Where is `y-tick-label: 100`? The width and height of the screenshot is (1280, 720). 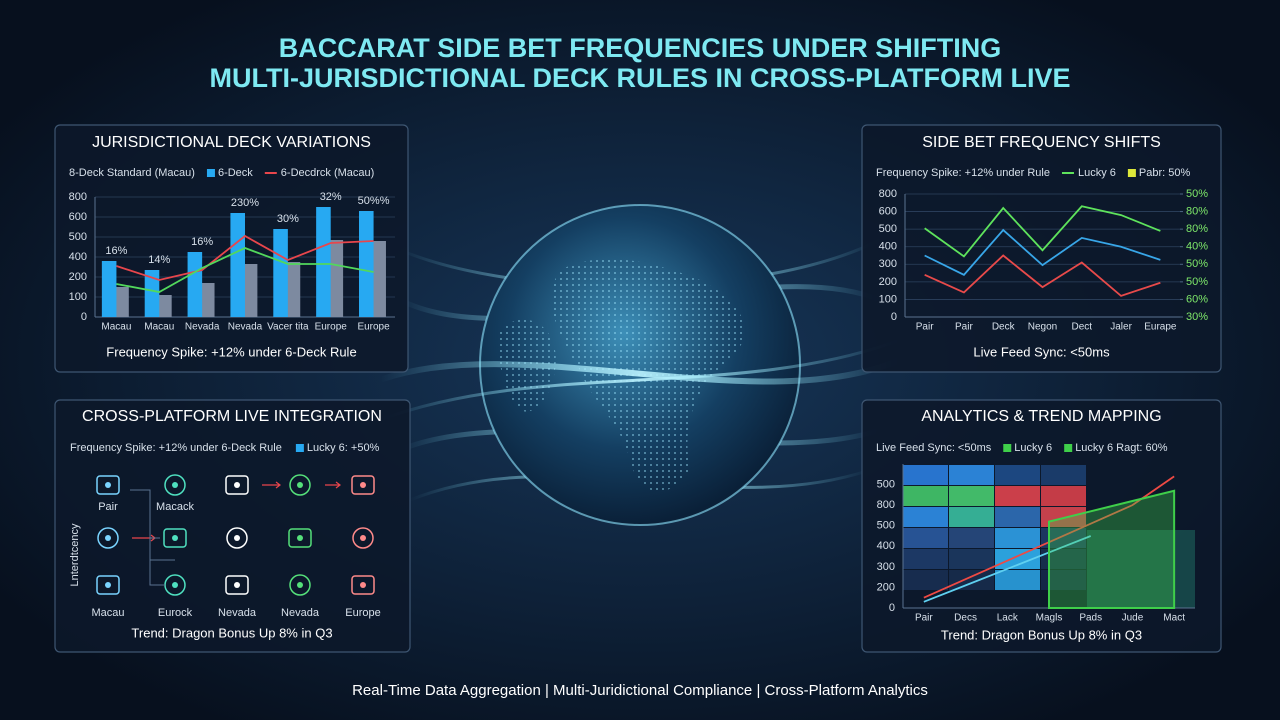 y-tick-label: 100 is located at coordinates (78, 297).